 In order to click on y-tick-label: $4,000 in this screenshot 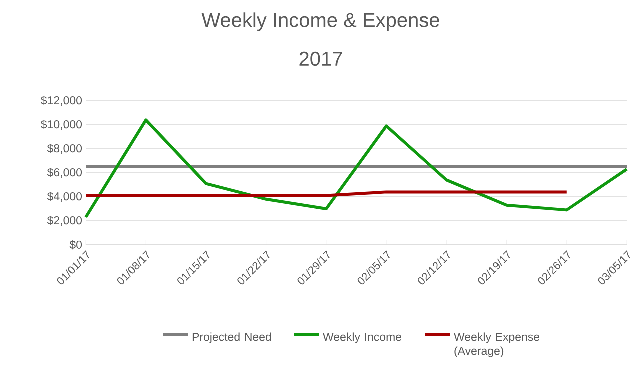, I will do `click(64, 197)`.